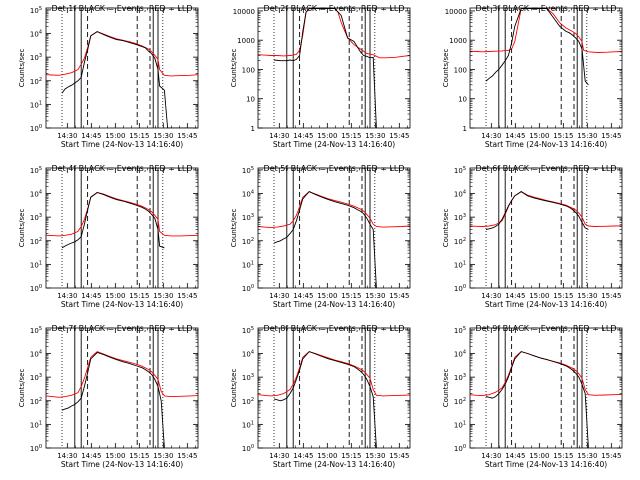  What do you see at coordinates (545, 328) in the screenshot?
I see `panel-title: Det 9f BLACK = Events, RED = LLD` at bounding box center [545, 328].